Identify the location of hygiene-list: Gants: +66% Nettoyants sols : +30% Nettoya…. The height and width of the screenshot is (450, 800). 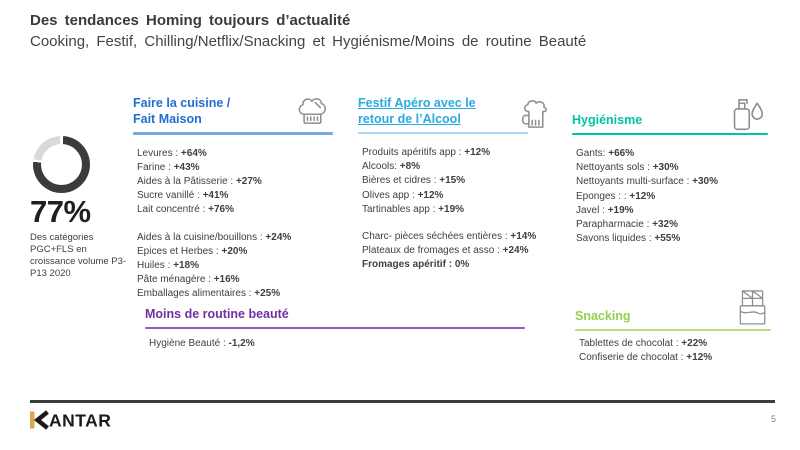
(670, 196).